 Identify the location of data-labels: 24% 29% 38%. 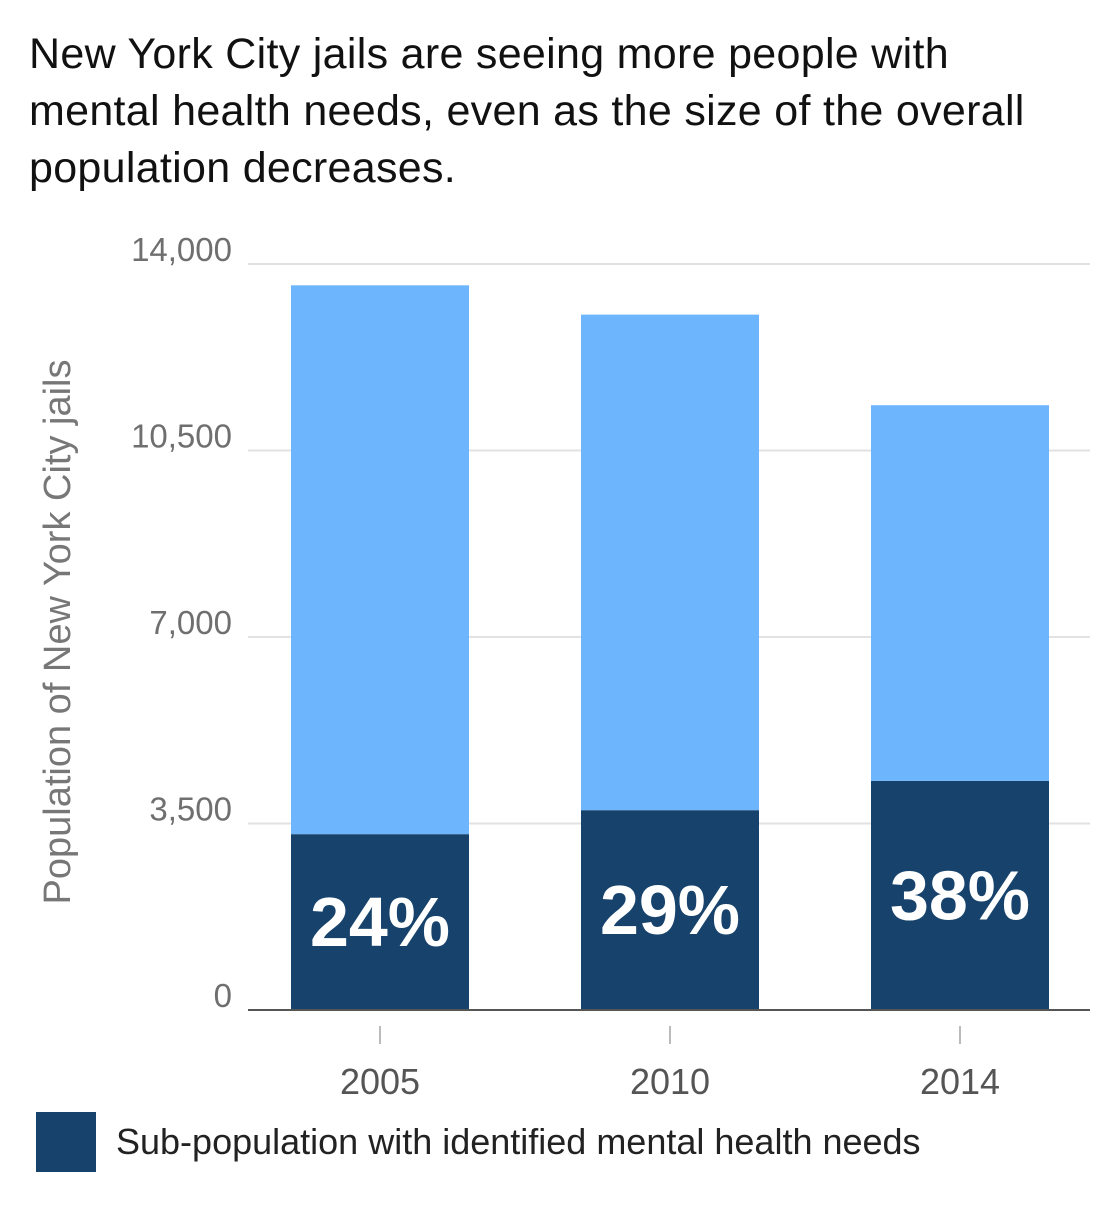
(670, 908).